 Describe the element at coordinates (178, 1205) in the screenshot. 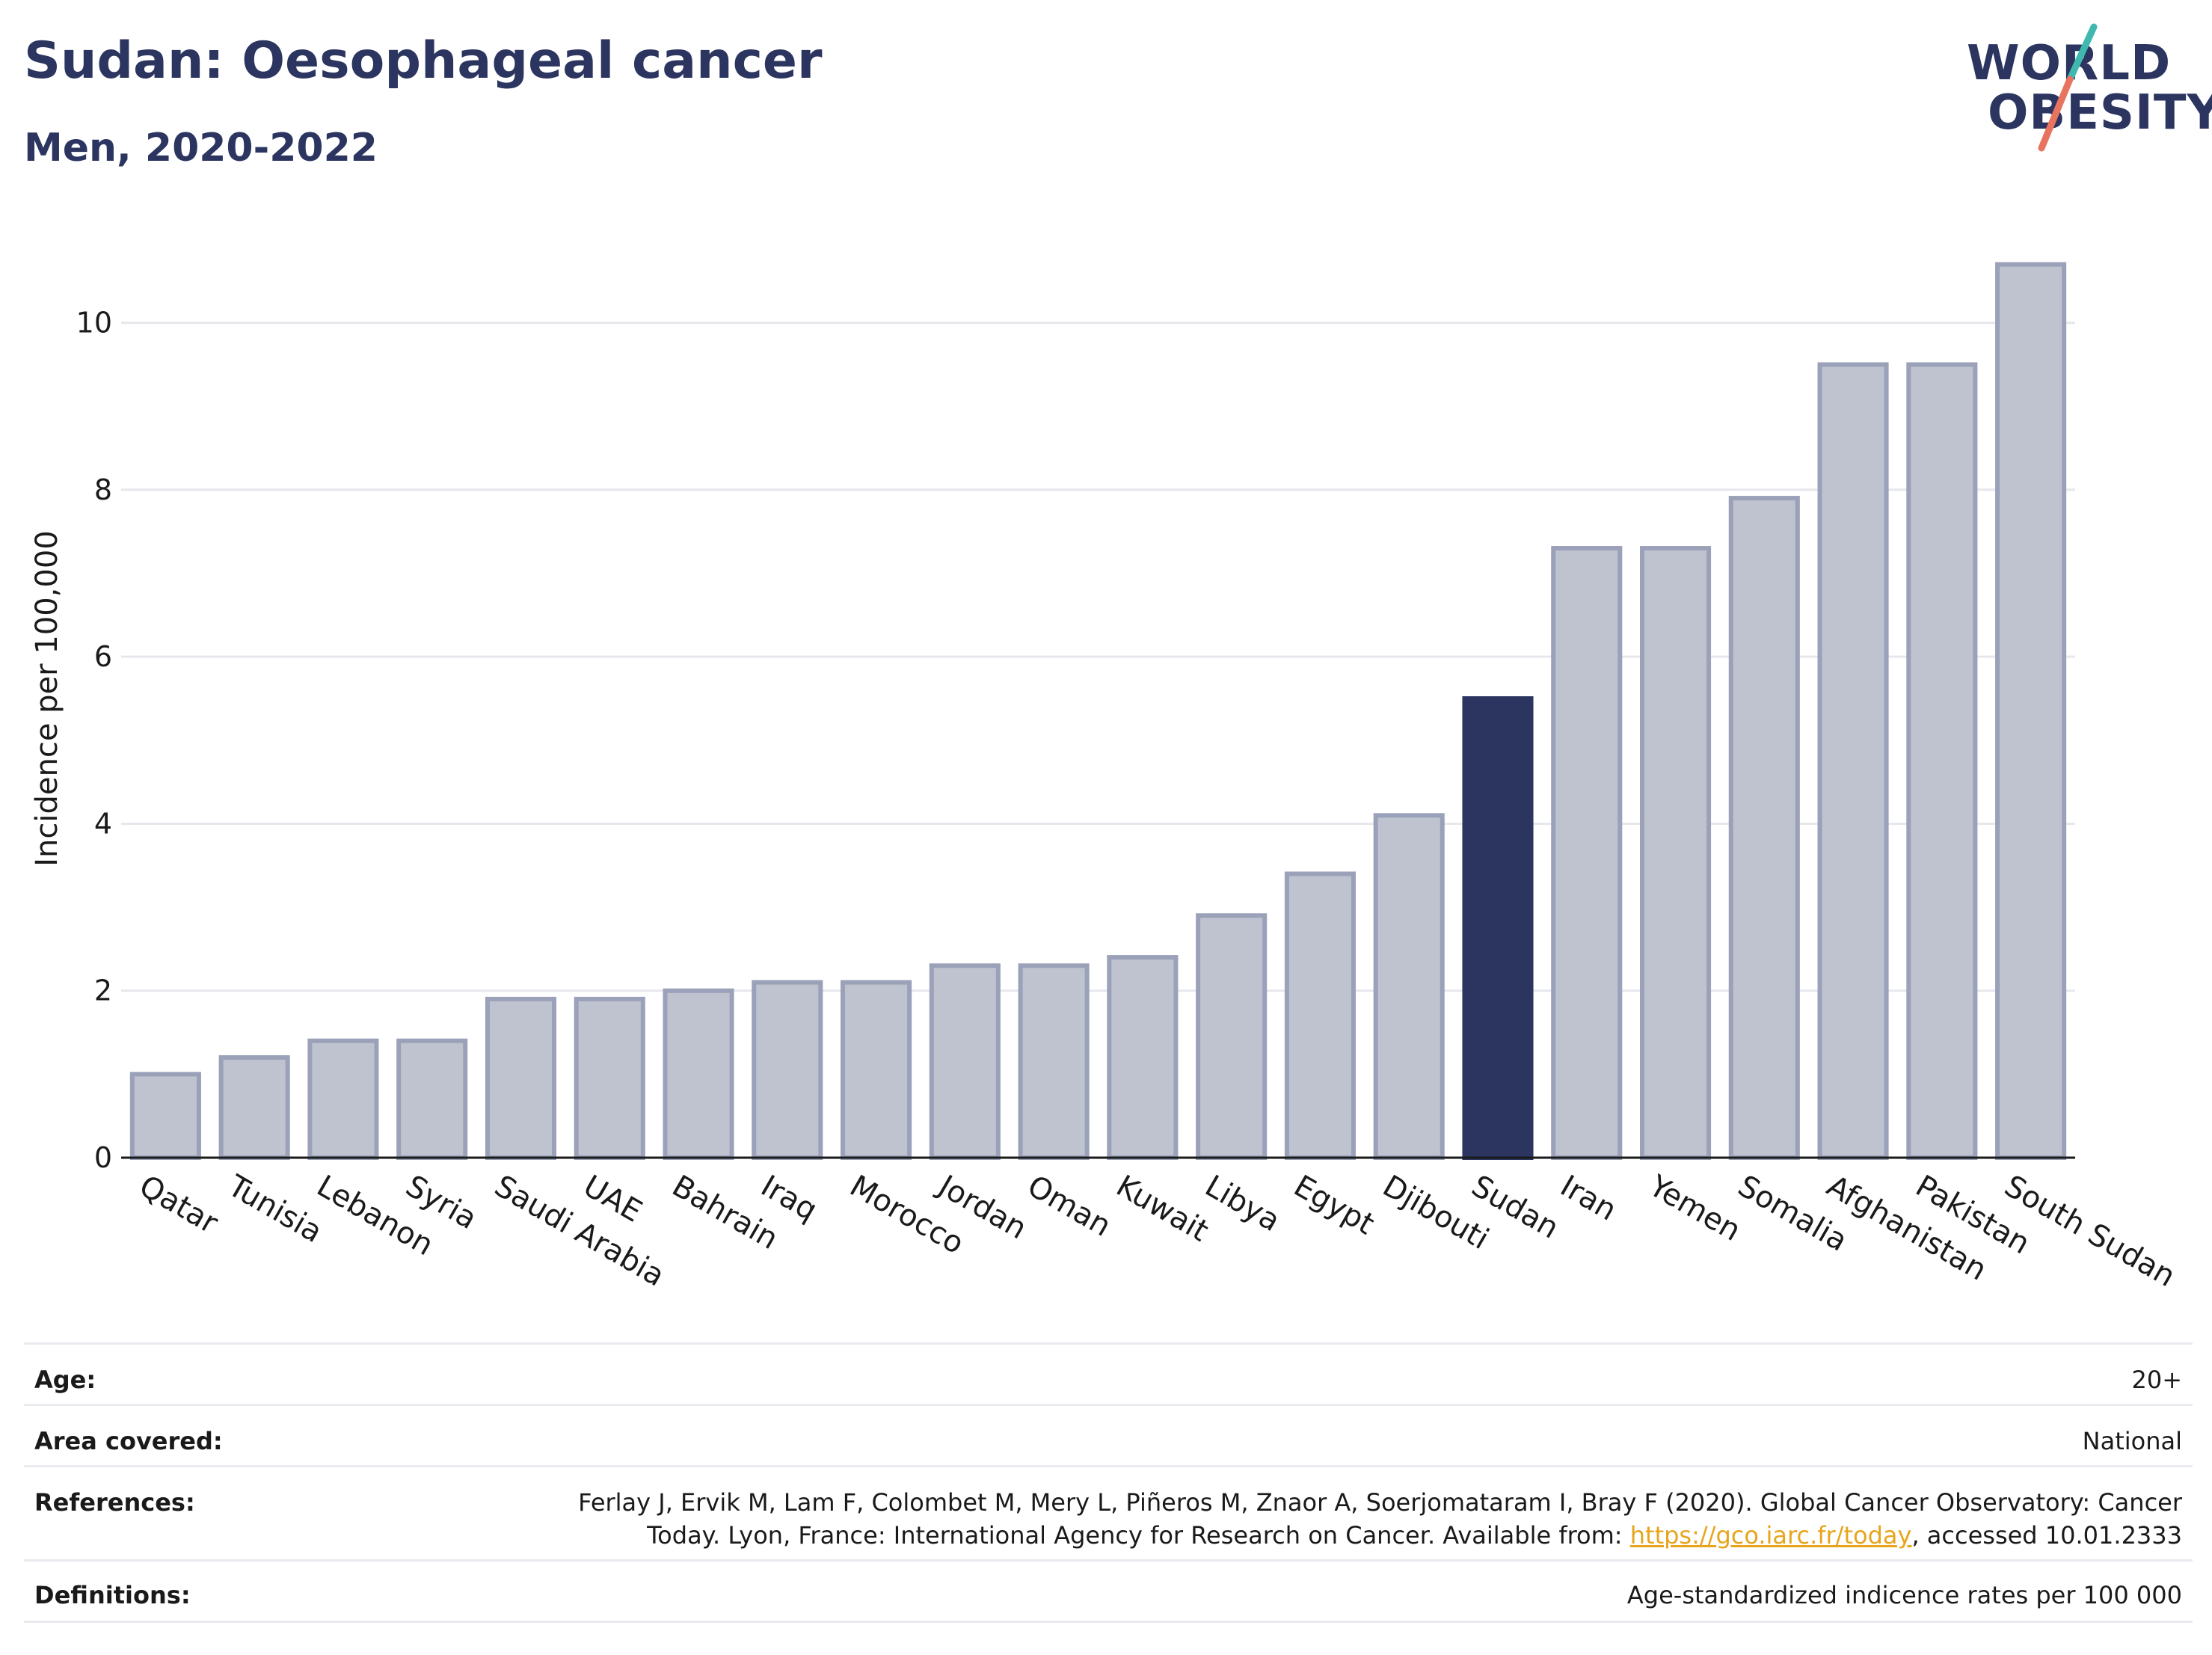

I see `x-tick-label: Qatar` at that location.